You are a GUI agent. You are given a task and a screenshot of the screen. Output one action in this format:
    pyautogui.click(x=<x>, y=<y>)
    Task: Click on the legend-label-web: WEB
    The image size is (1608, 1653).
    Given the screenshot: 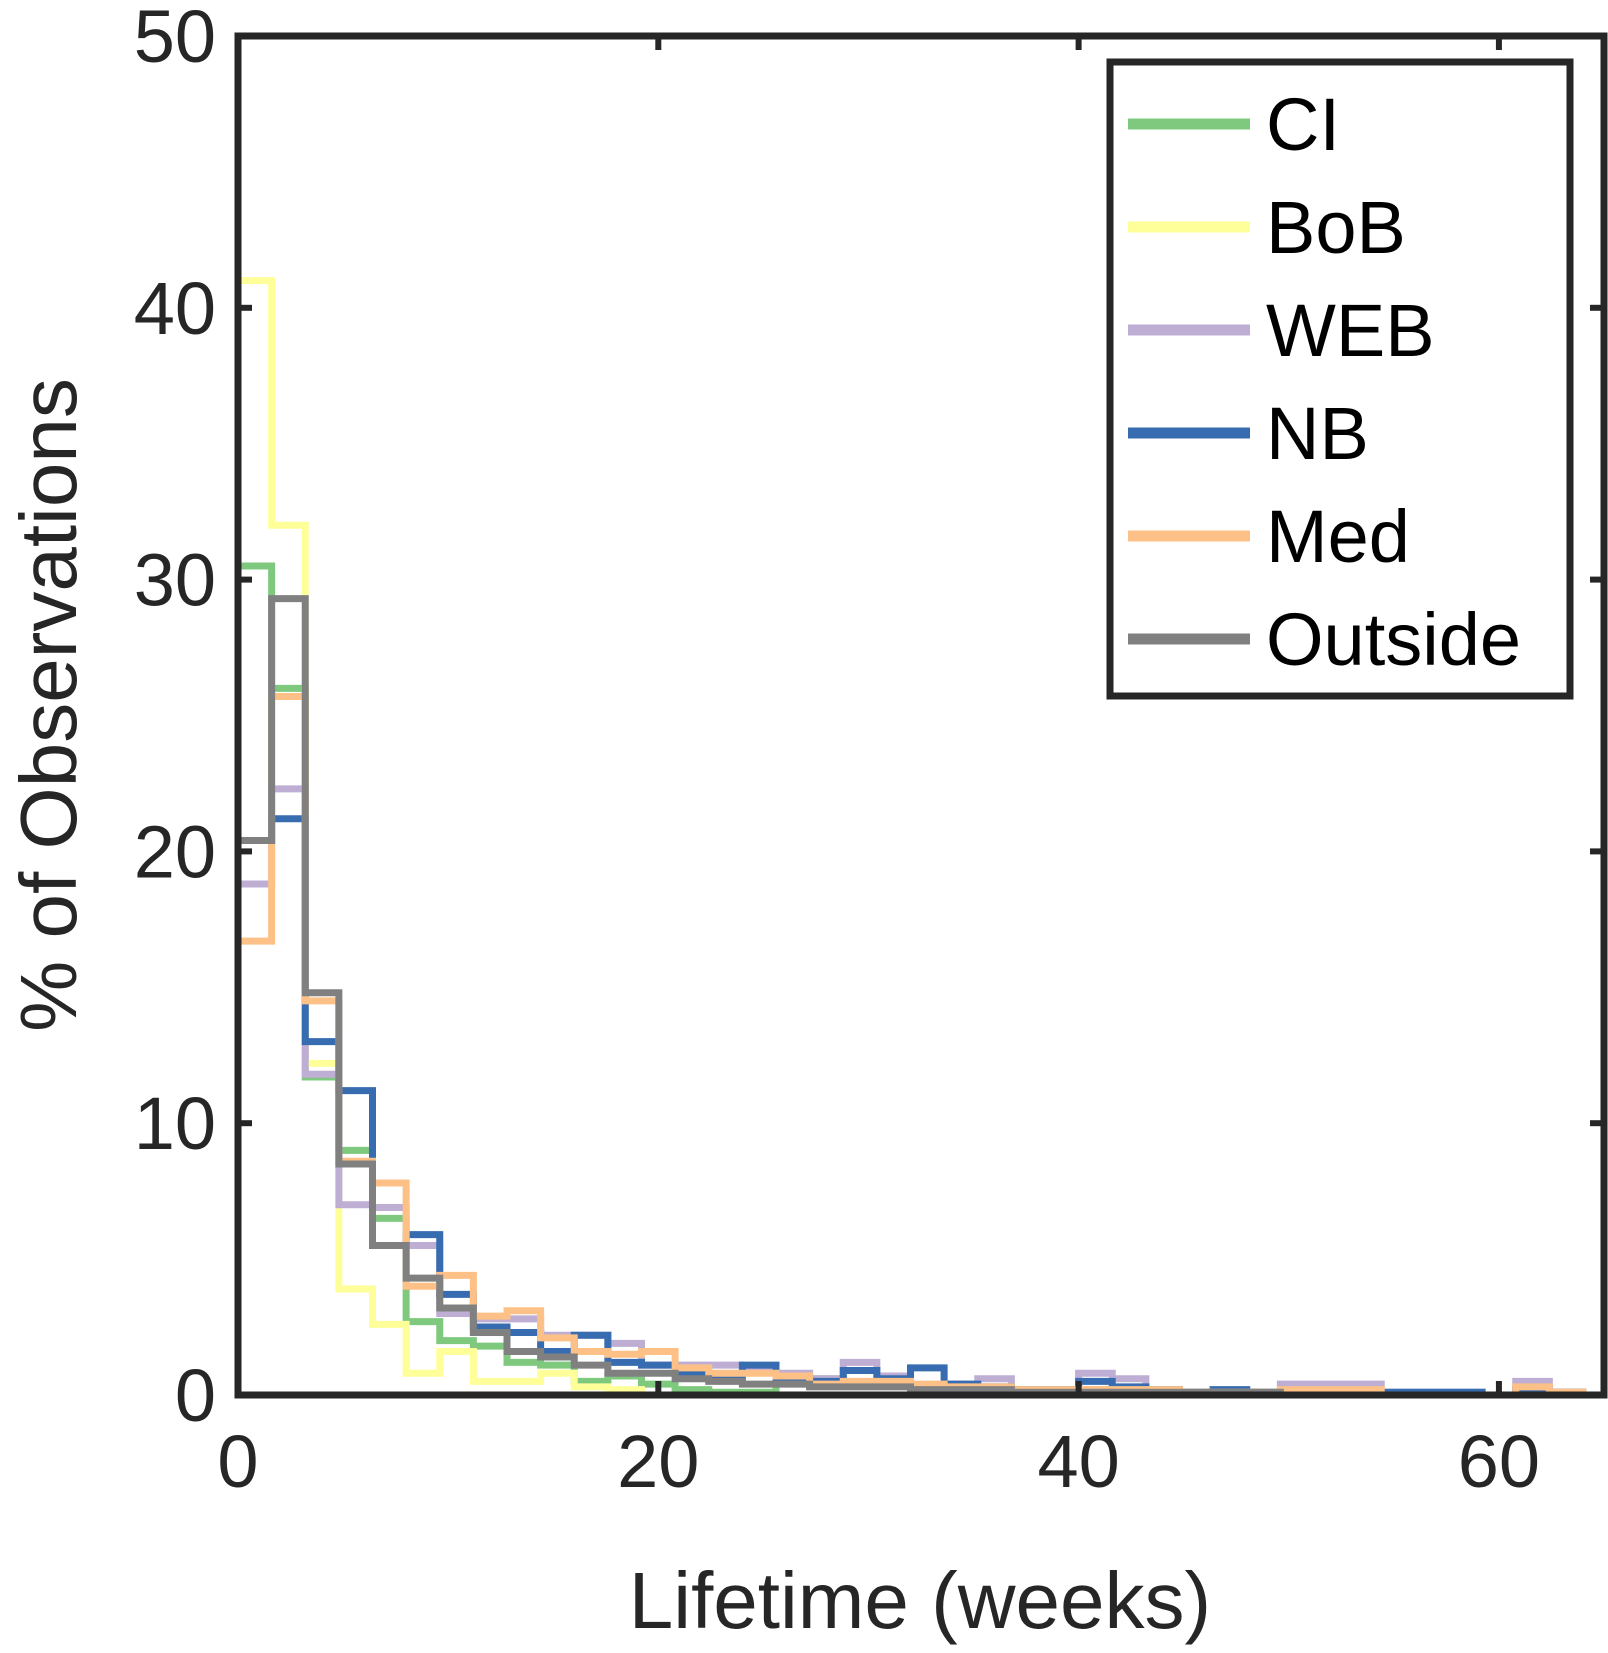 What is the action you would take?
    pyautogui.click(x=1350, y=330)
    